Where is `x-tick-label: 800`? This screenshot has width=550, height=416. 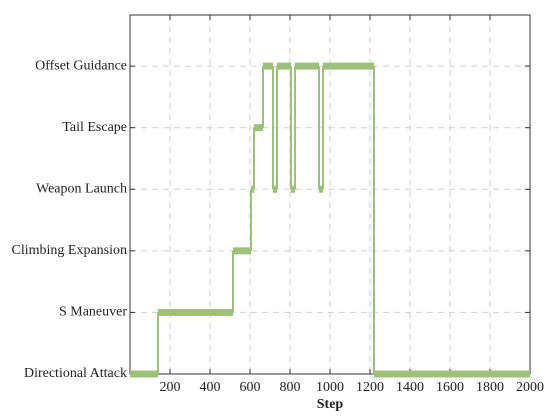 x-tick-label: 800 is located at coordinates (290, 387).